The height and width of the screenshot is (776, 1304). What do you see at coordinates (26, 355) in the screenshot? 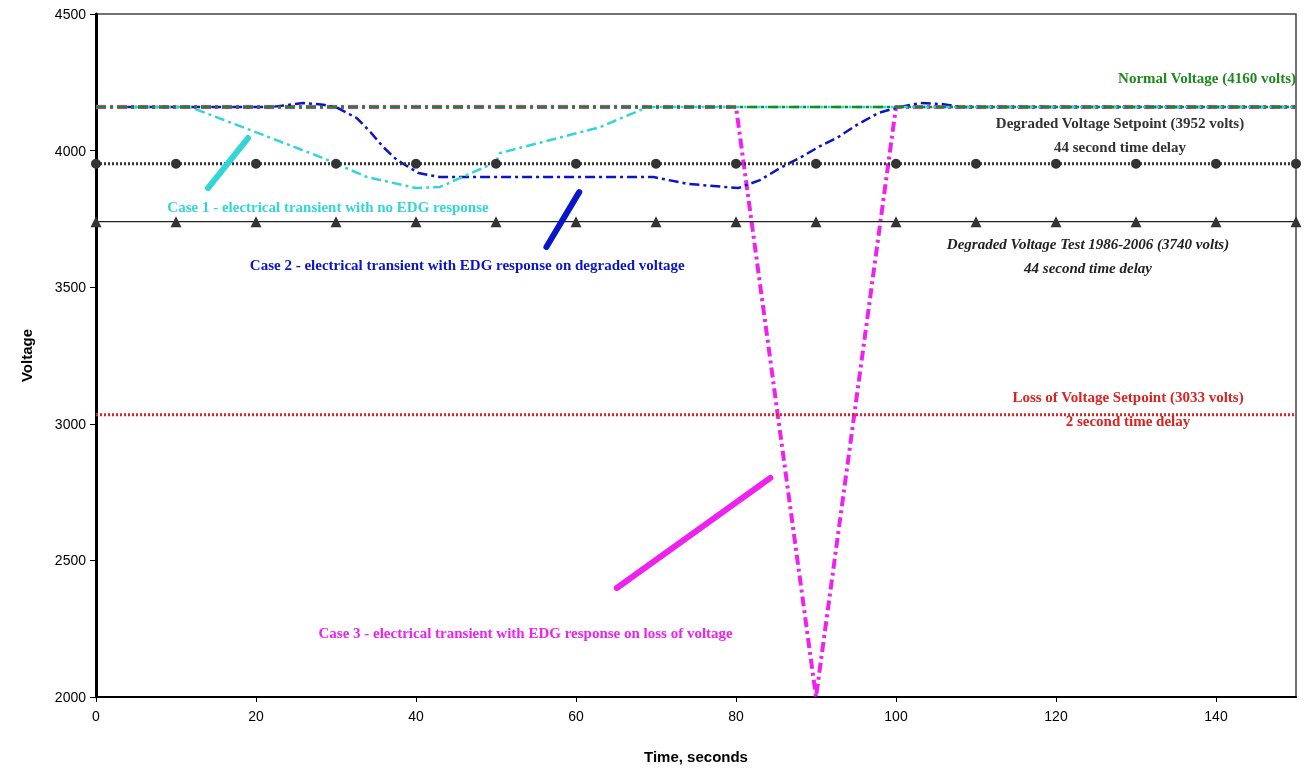
I see `y-axis-title: Voltage` at bounding box center [26, 355].